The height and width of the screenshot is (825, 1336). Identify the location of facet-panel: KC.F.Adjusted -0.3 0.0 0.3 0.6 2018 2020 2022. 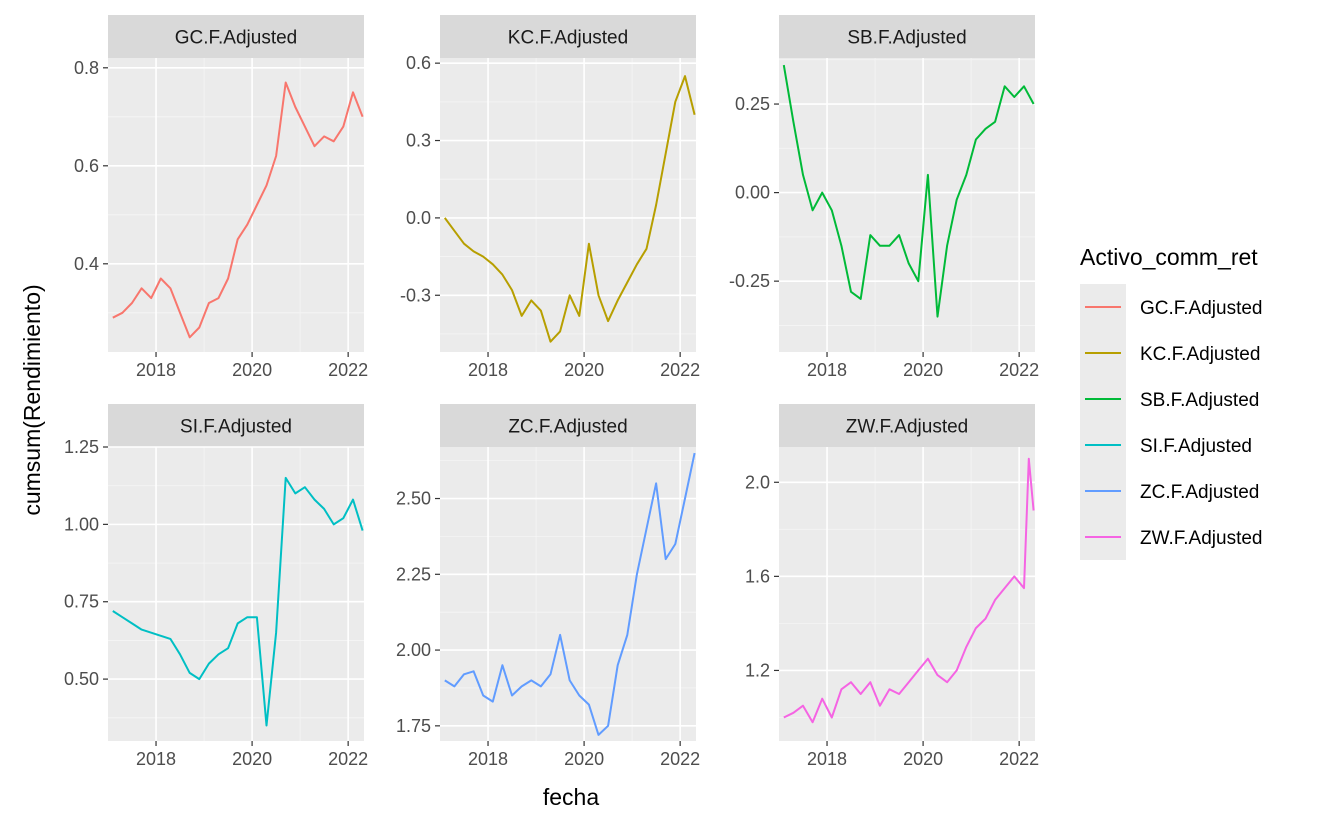
(550, 197).